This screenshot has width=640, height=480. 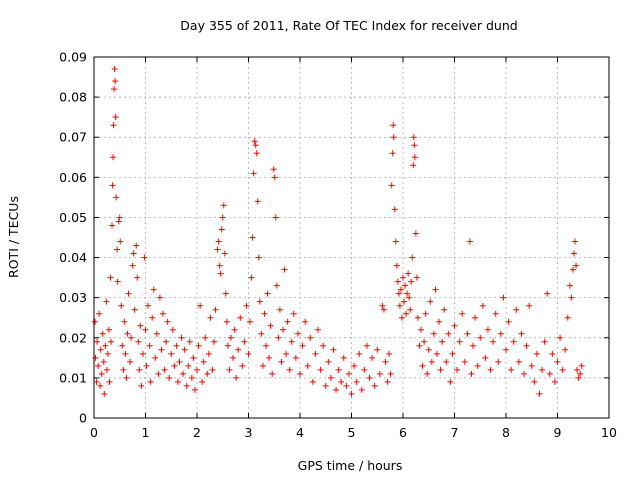 I want to click on y-axis-label: ROTI / TECUs, so click(x=13, y=237).